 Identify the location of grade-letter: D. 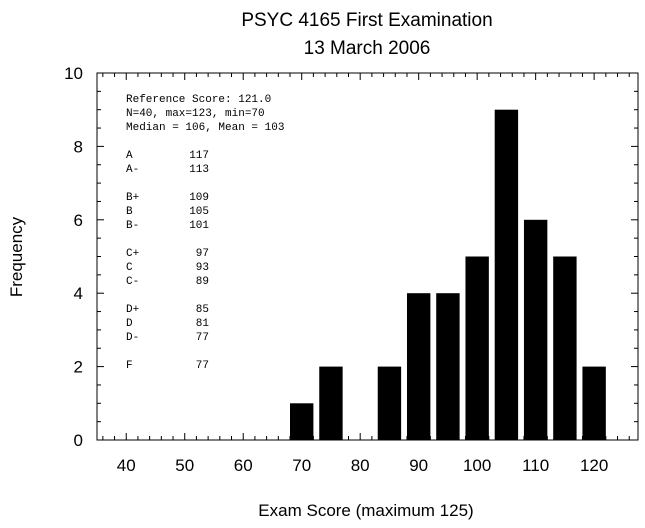
(129, 324).